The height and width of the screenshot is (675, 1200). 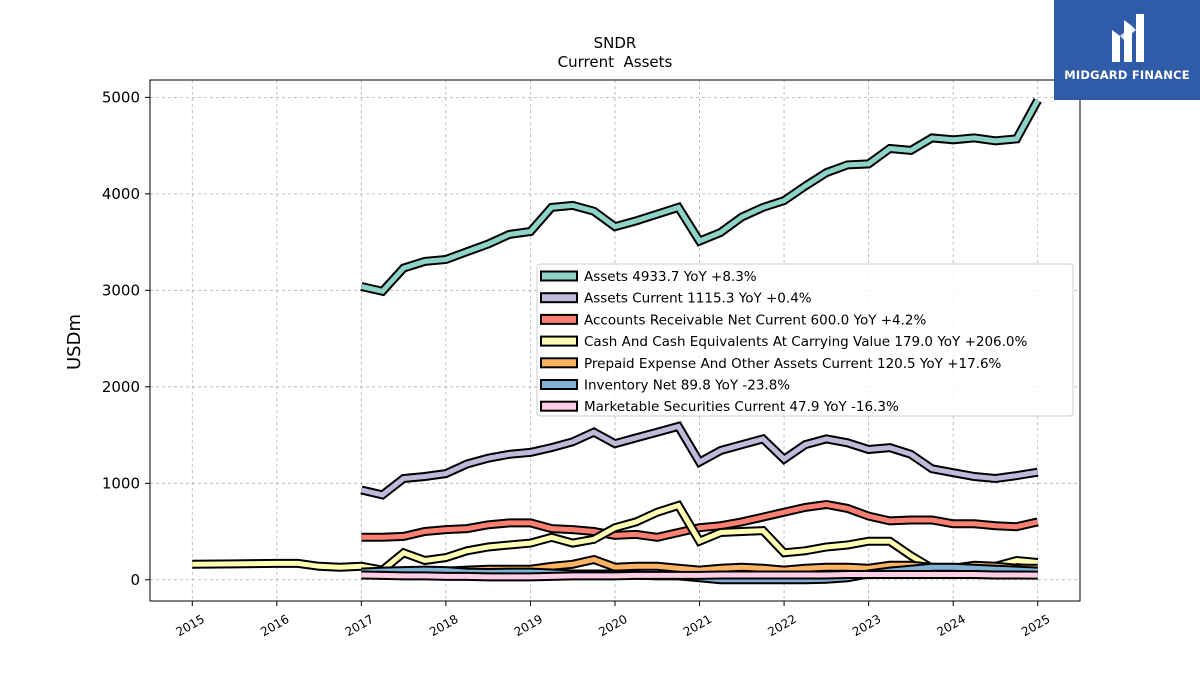 I want to click on x-tick-label: 2020, so click(x=612, y=625).